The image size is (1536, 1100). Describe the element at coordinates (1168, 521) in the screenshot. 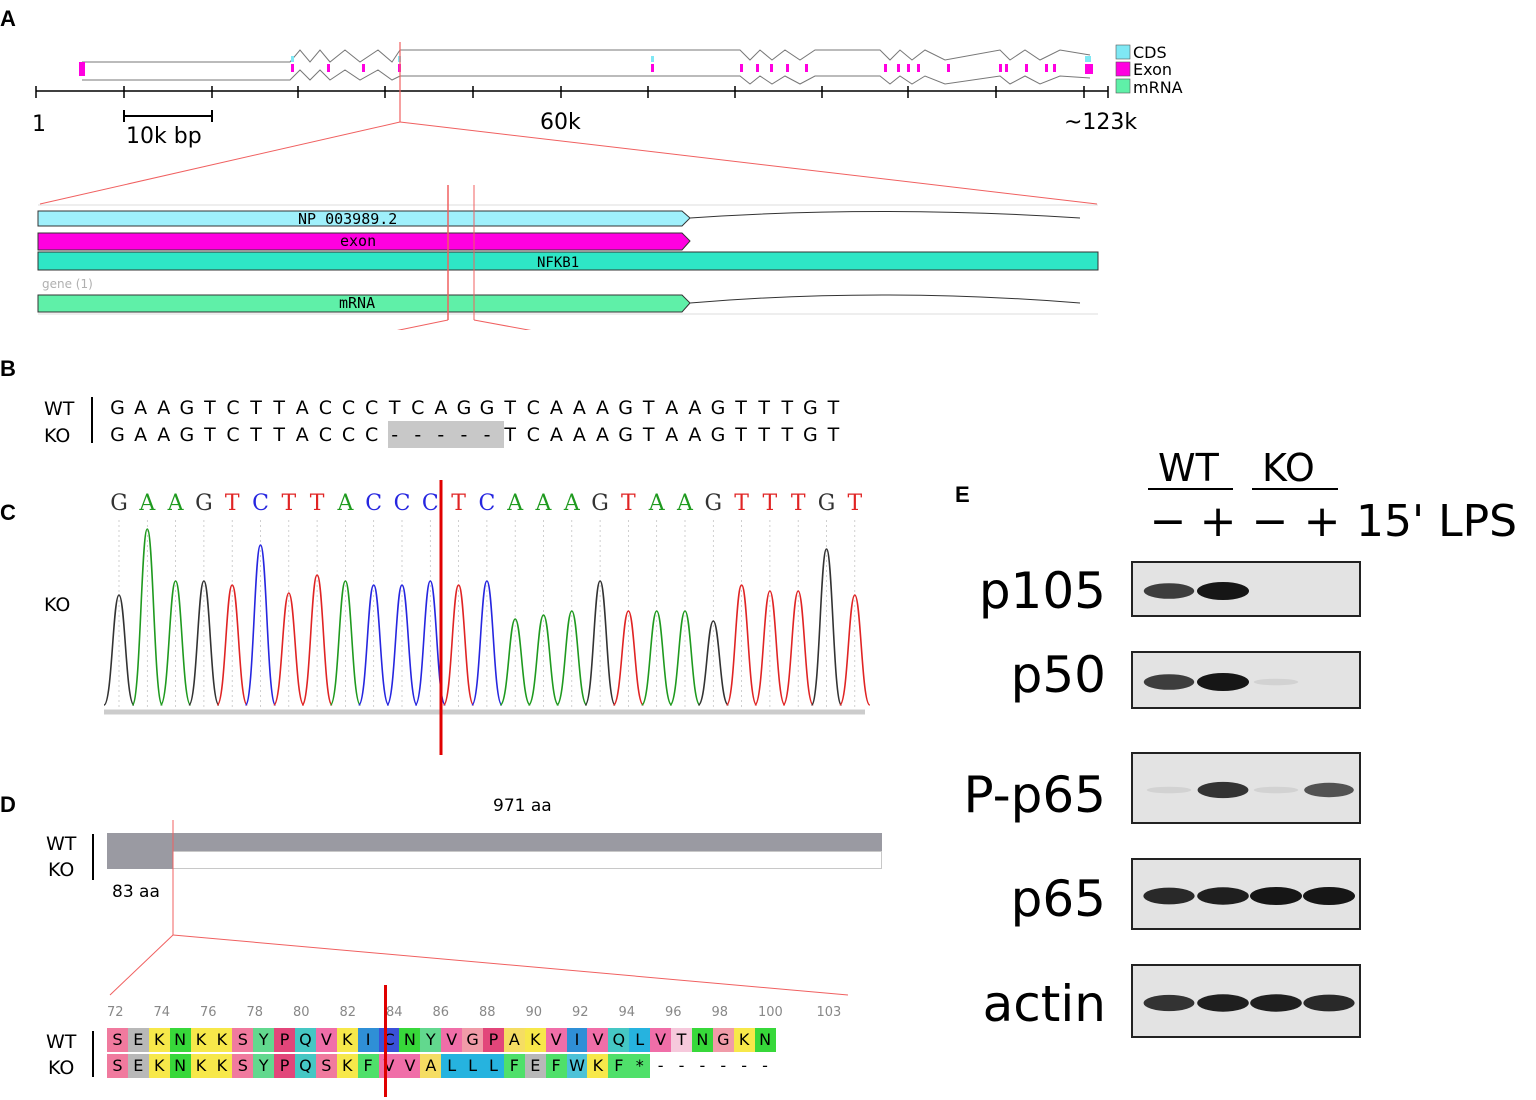

I see `lane-1-label: −` at that location.